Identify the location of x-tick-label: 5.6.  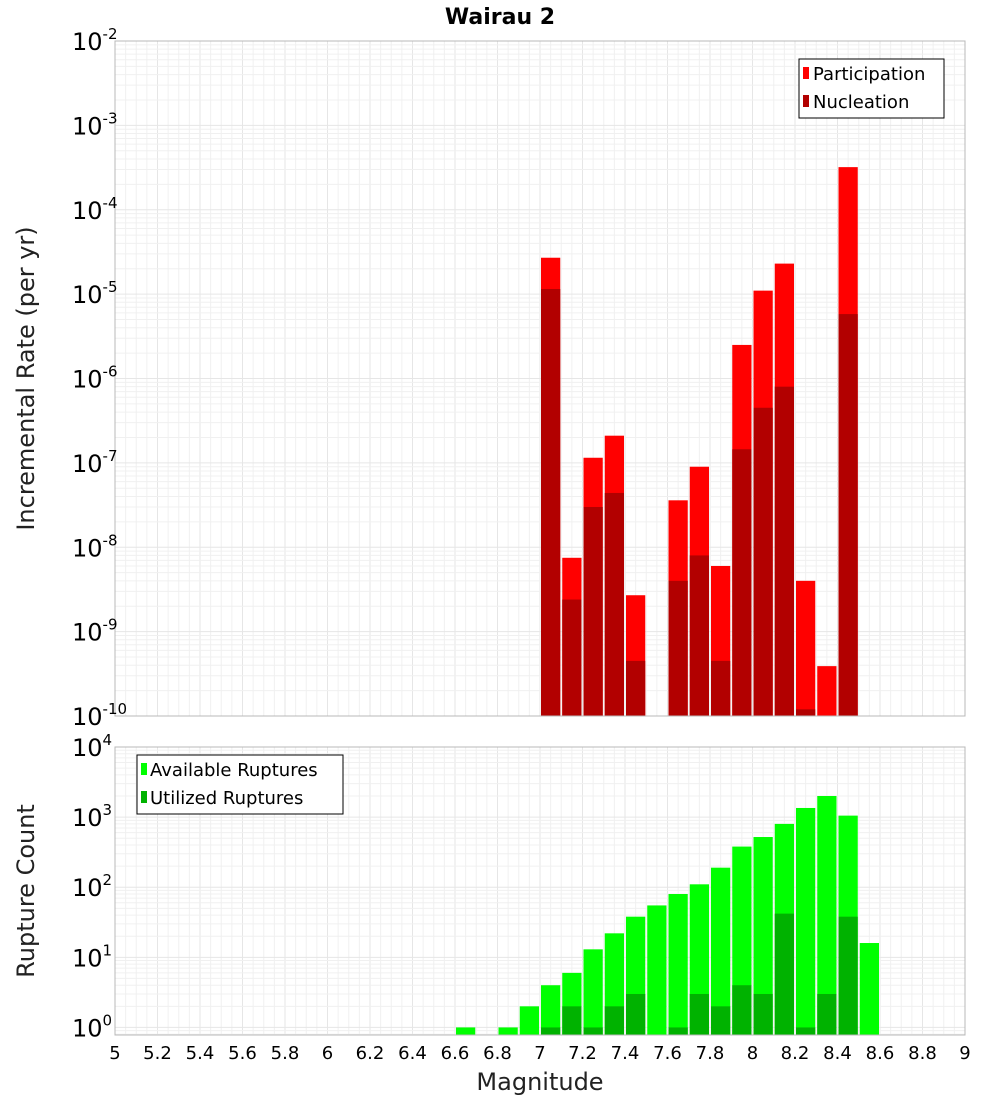
(242, 1053).